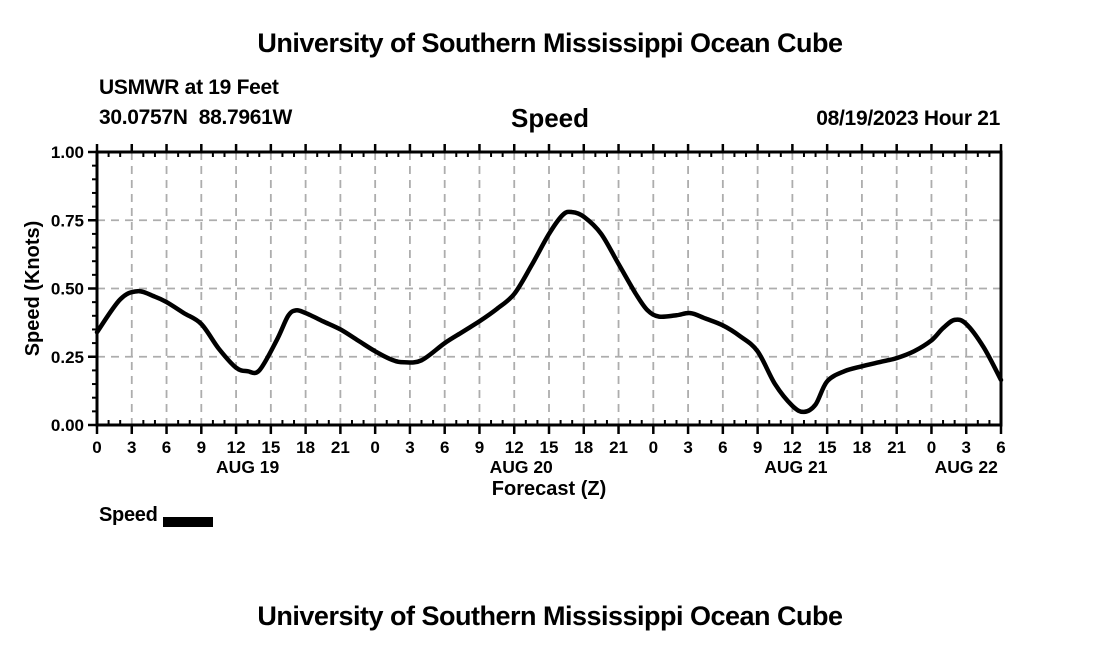  I want to click on station-label: USMWR at 19 Feet, so click(189, 87).